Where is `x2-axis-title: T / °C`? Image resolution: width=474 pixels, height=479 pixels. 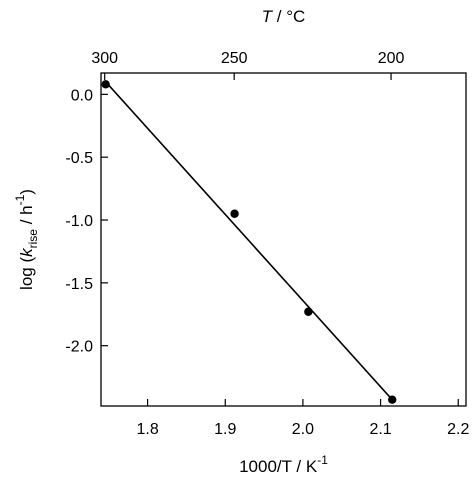 x2-axis-title: T / °C is located at coordinates (284, 16).